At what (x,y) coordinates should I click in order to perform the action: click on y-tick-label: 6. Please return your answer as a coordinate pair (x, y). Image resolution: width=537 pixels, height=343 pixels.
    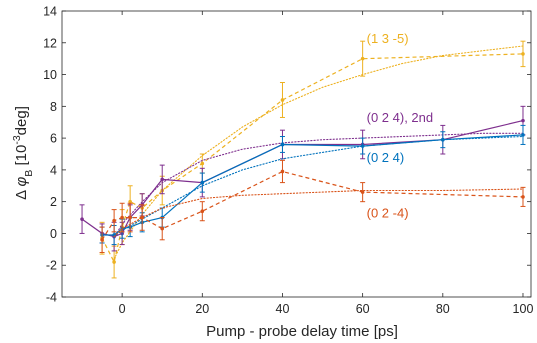
    Looking at the image, I should click on (53, 139).